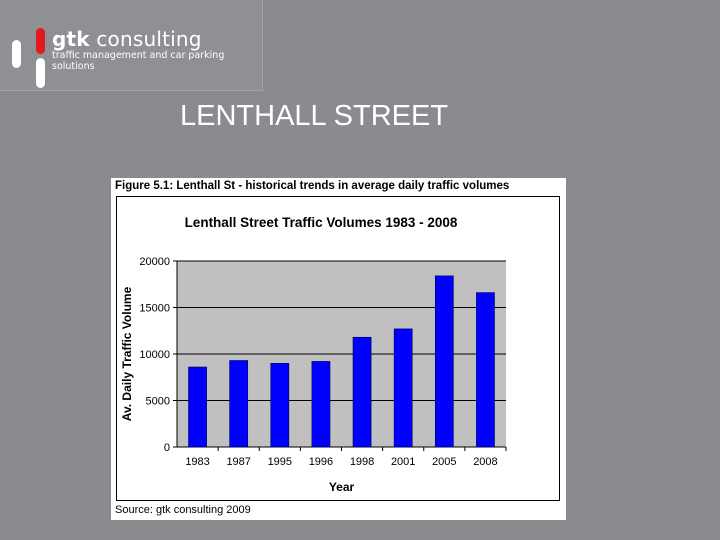 The width and height of the screenshot is (720, 540). What do you see at coordinates (154, 355) in the screenshot?
I see `y-tick-label: 10000` at bounding box center [154, 355].